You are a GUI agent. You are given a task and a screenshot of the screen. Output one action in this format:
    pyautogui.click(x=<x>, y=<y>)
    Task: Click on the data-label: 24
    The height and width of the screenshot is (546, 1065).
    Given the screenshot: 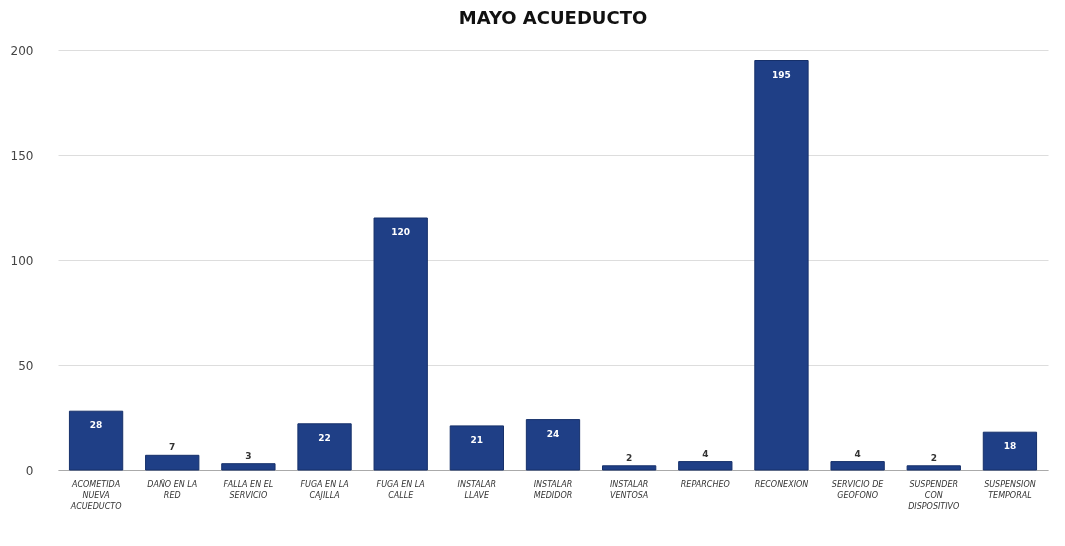 What is the action you would take?
    pyautogui.click(x=553, y=433)
    